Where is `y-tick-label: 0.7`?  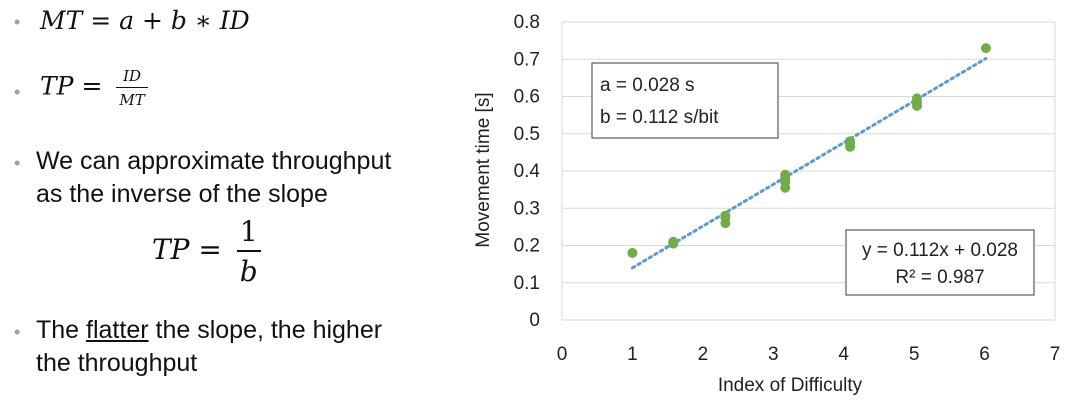 y-tick-label: 0.7 is located at coordinates (527, 59).